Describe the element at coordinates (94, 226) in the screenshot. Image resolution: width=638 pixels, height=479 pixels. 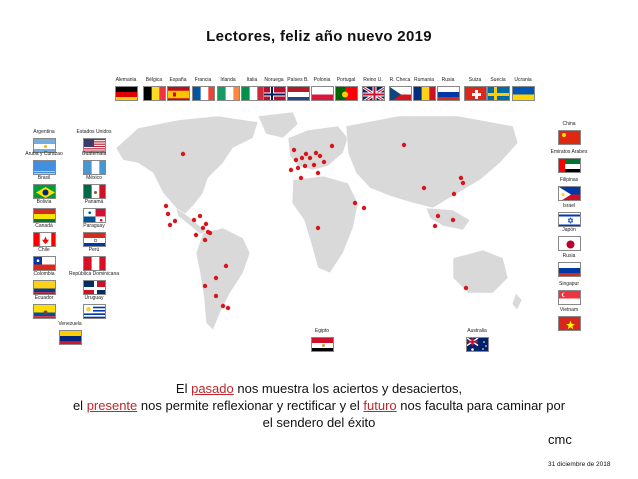
I see `flag-label-py: Paraguay` at that location.